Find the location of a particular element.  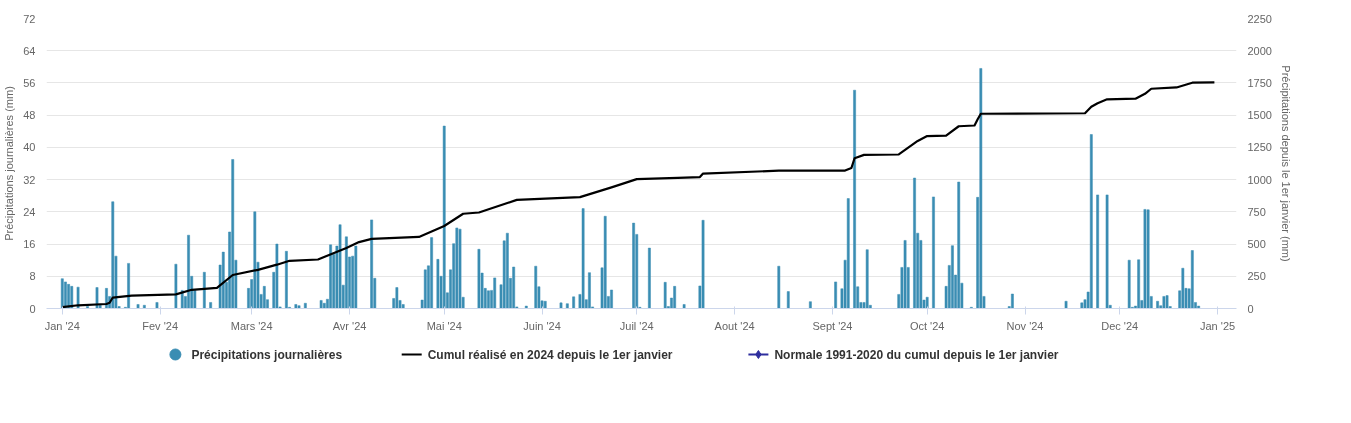

y2-tick-label: 1750 is located at coordinates (1259, 82).